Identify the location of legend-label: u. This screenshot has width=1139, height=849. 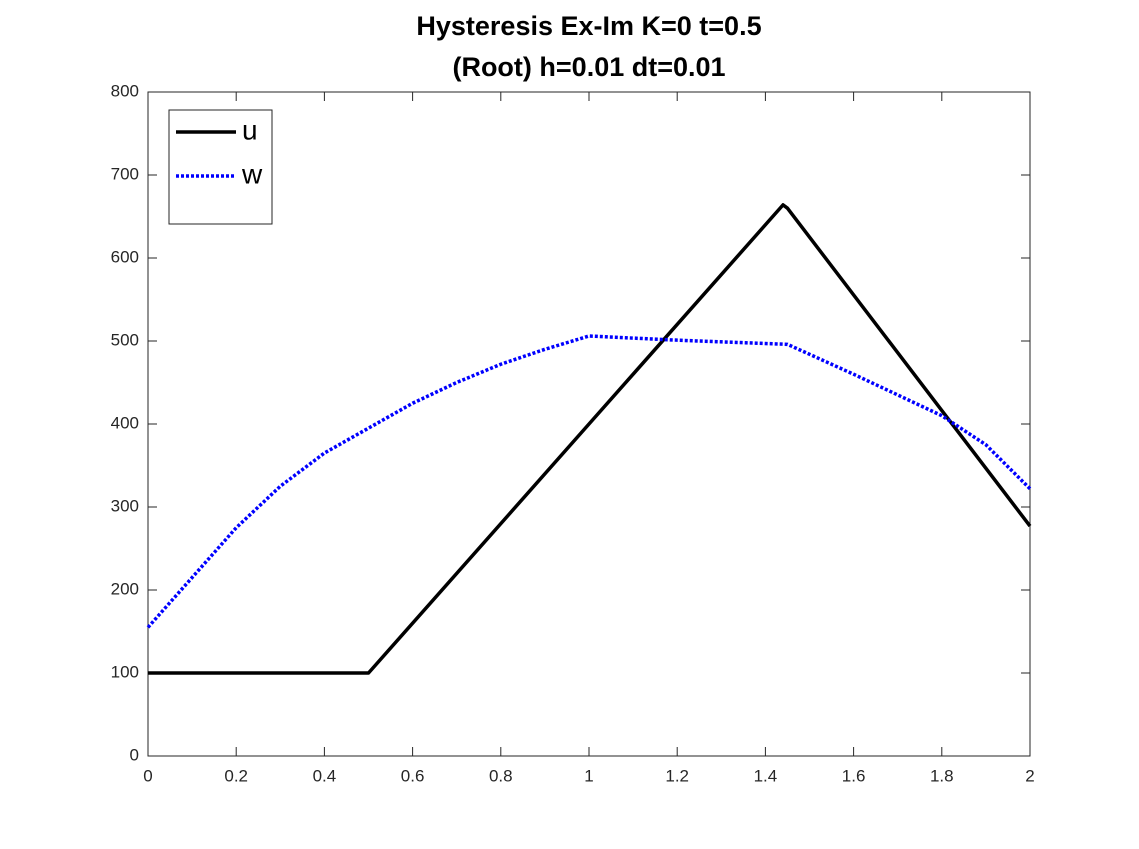
(250, 129).